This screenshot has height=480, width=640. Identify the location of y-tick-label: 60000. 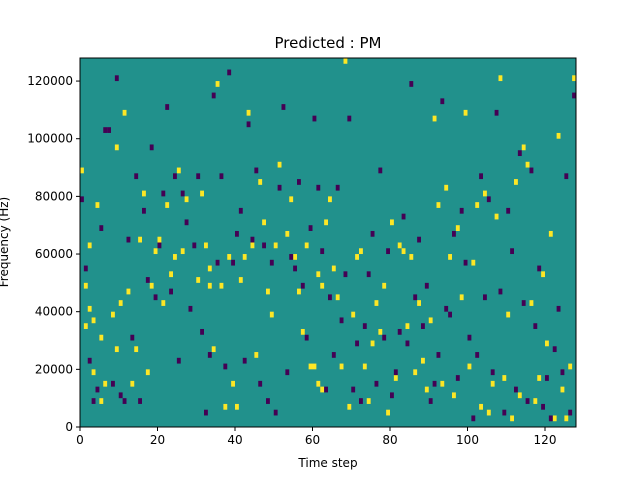
(54, 254).